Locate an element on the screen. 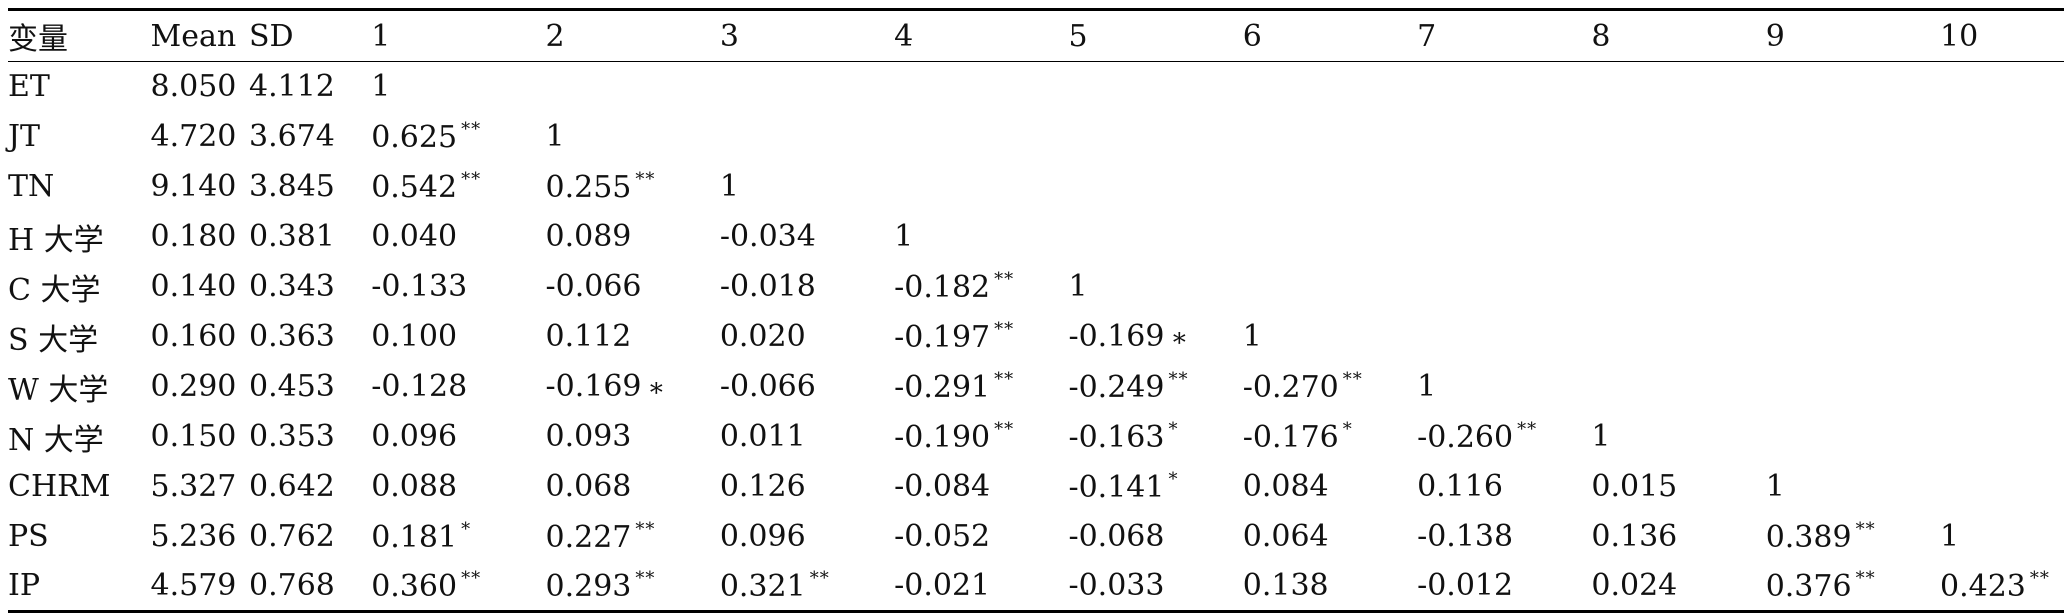 The image size is (2064, 613). correlation-value: -0.176 is located at coordinates (1290, 437).